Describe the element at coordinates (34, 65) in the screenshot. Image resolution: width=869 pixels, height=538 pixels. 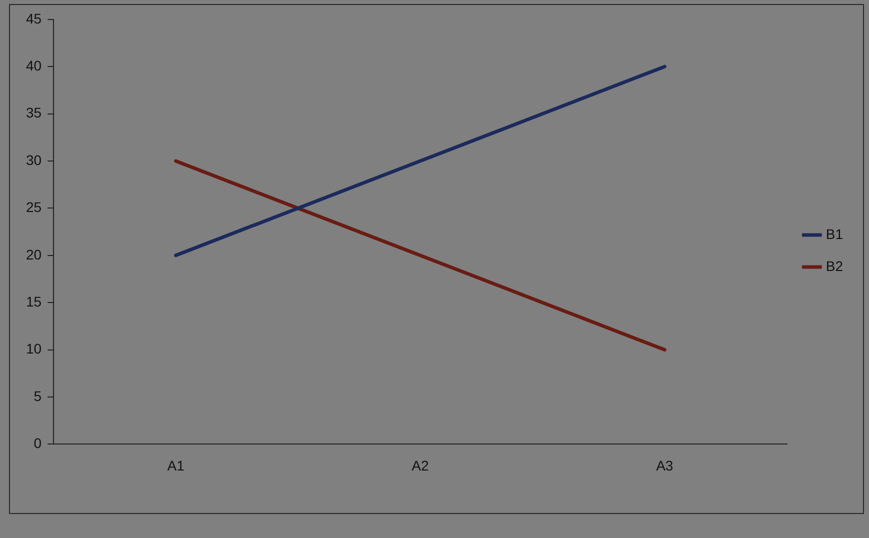
I see `y-tick-label: 40` at that location.